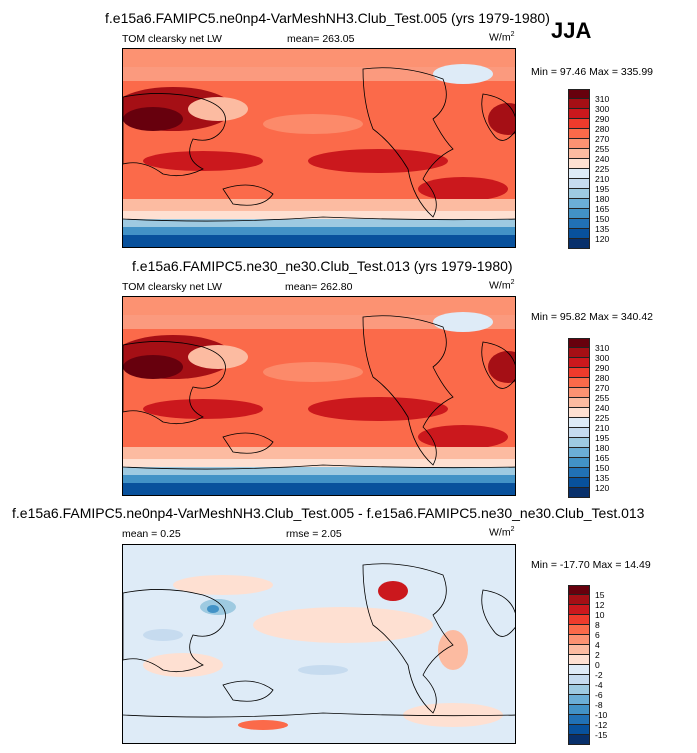 Image resolution: width=697 pixels, height=753 pixels. What do you see at coordinates (600, 605) in the screenshot?
I see `colorbar-tick-label: 12` at bounding box center [600, 605].